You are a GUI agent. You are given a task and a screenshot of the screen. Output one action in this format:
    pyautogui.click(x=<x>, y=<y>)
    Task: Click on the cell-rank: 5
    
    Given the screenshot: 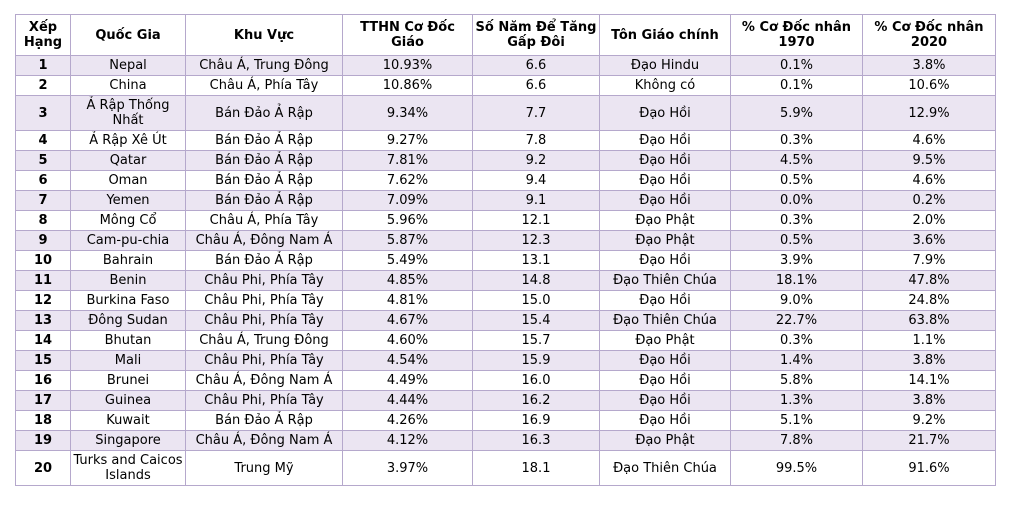 What is the action you would take?
    pyautogui.click(x=43, y=160)
    